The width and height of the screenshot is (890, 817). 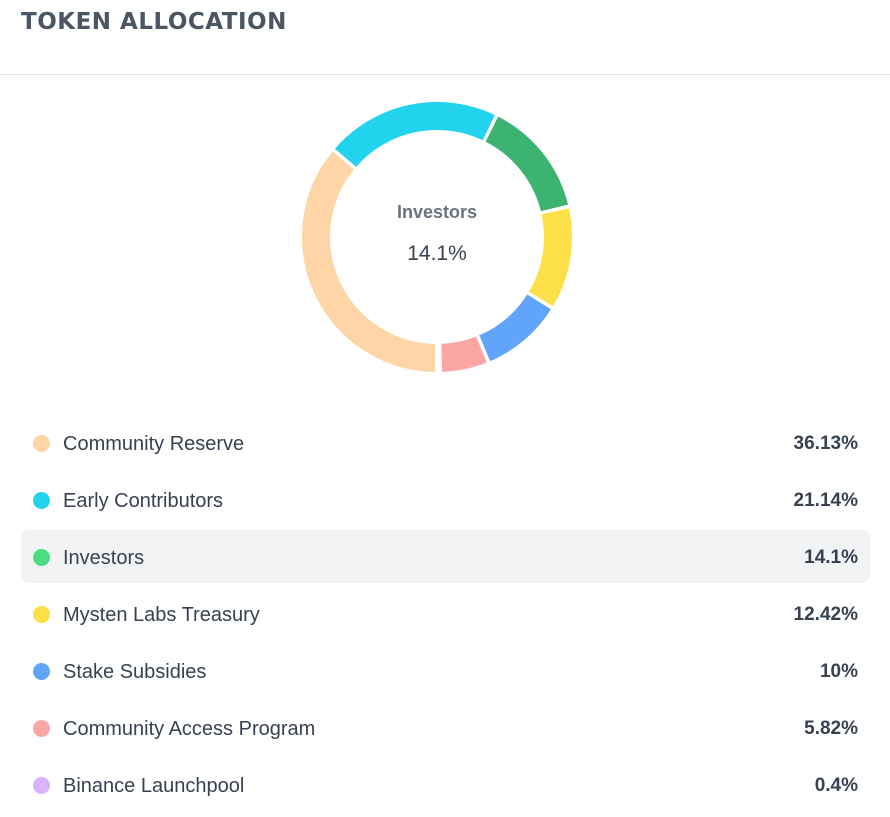 What do you see at coordinates (135, 672) in the screenshot?
I see `legend-label: Stake Subsidies` at bounding box center [135, 672].